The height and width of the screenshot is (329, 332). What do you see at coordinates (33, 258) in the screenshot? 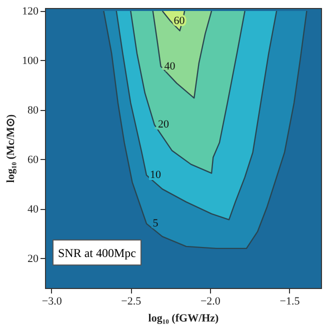
I see `y-tick-label: 20` at bounding box center [33, 258].